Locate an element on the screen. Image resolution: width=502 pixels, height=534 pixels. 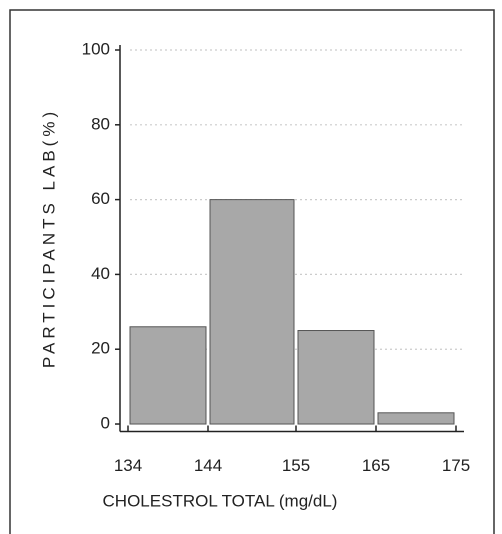
y-tick-label: 20 is located at coordinates (100, 348).